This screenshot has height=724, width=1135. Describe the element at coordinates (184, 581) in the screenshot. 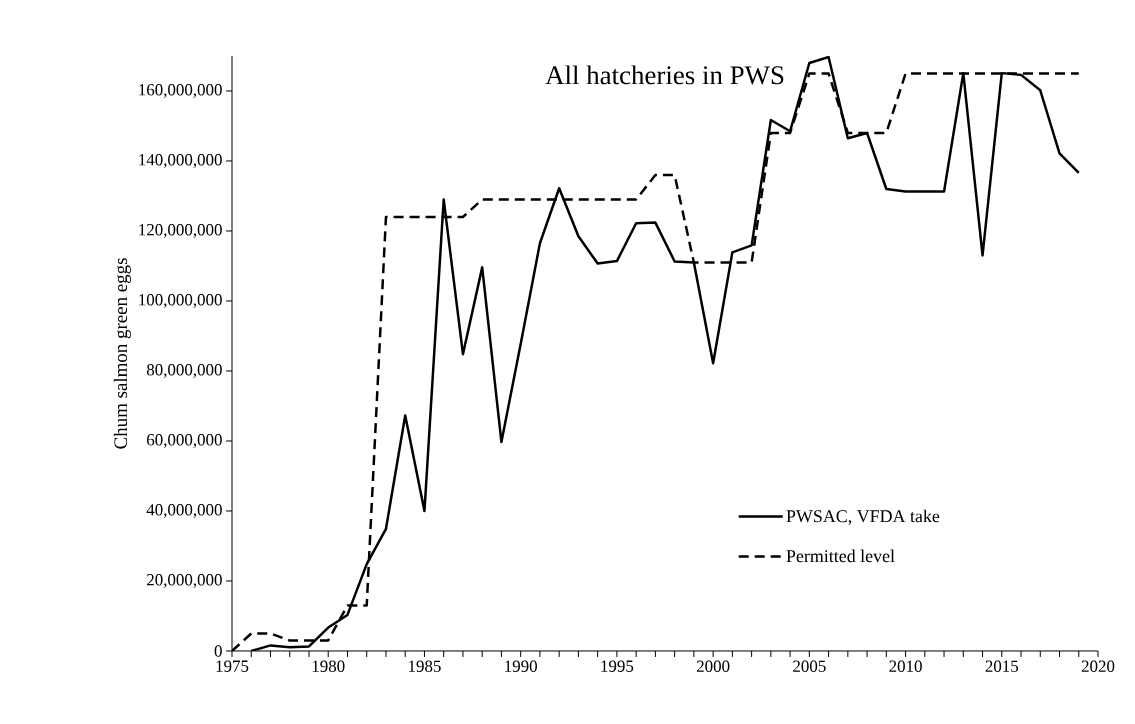

I see `y-tick-label: 20,000,000` at that location.